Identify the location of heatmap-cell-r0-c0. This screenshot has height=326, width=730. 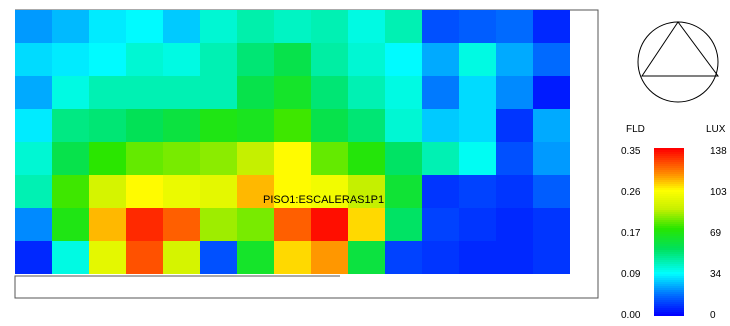
(34, 27).